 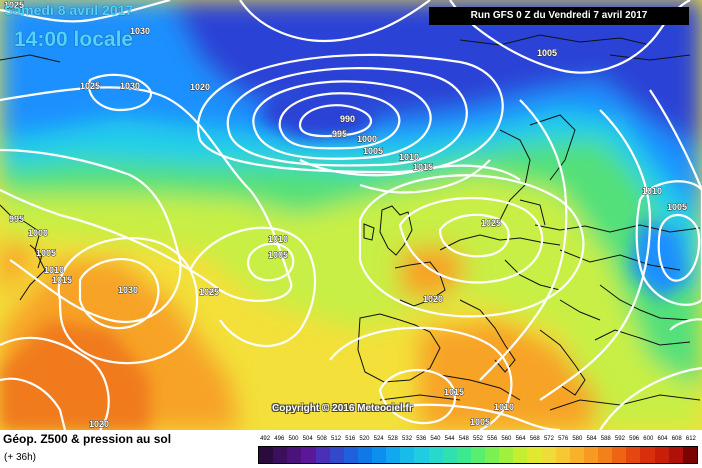 What do you see at coordinates (559, 16) in the screenshot?
I see `model-run-label: Run GFS 0 Z du Vendredi 7 avril 2017` at bounding box center [559, 16].